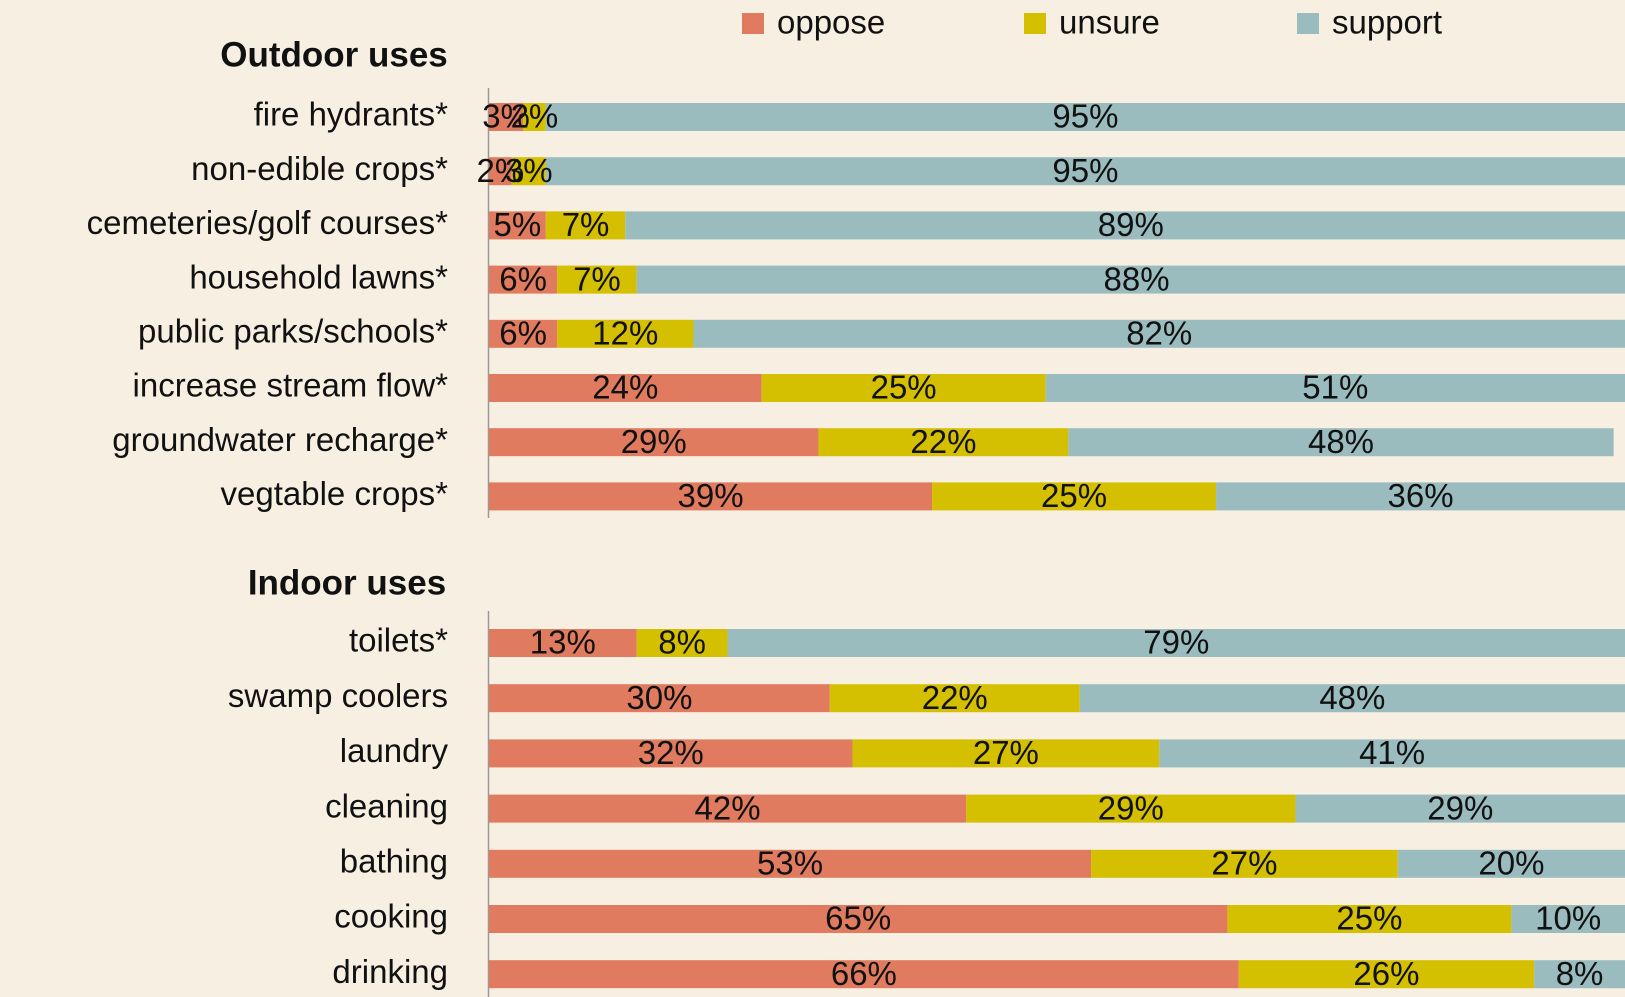 This screenshot has width=1625, height=997. I want to click on category-label: toilets*, so click(398, 640).